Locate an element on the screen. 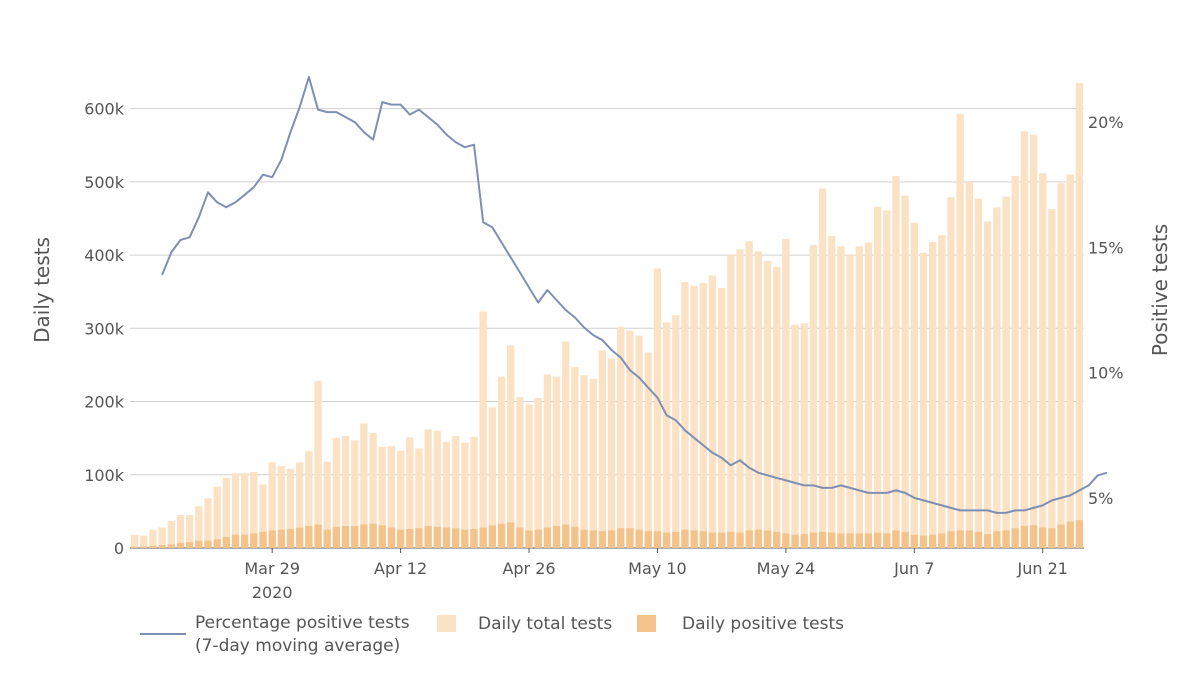 The width and height of the screenshot is (1200, 688). right-tick-label: 10% is located at coordinates (1106, 373).